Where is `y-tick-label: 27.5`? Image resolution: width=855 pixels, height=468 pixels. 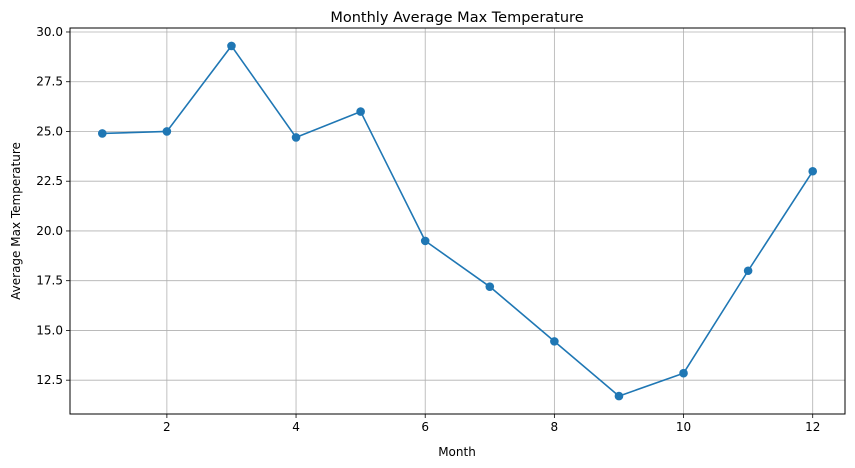 y-tick-label: 27.5 is located at coordinates (49, 82).